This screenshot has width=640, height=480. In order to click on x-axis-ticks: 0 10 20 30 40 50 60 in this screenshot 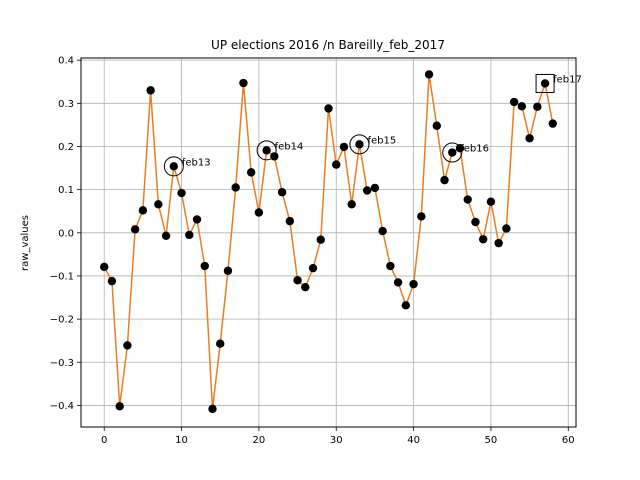, I will do `click(338, 436)`.